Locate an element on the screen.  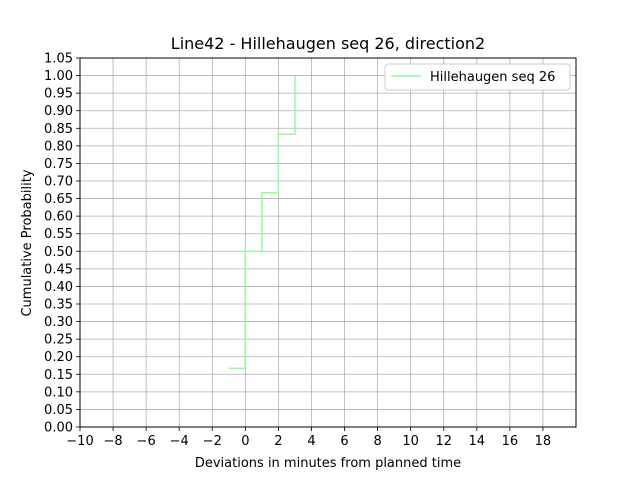
x-tick-label: −4 is located at coordinates (179, 441).